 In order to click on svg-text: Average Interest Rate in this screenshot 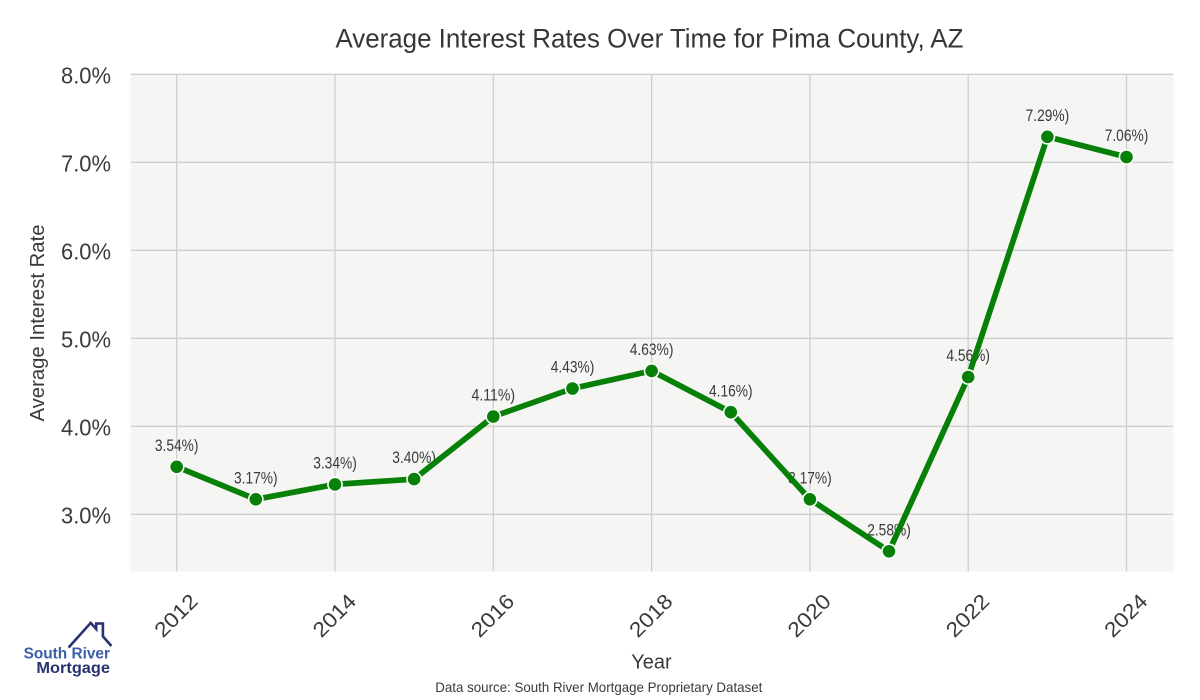, I will do `click(38, 323)`.